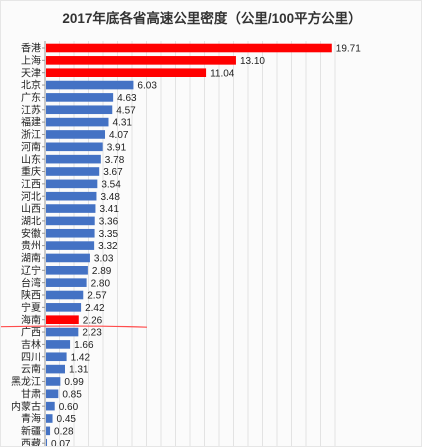 This screenshot has height=447, width=422. What do you see at coordinates (127, 98) in the screenshot?
I see `value-label: 4.63` at bounding box center [127, 98].